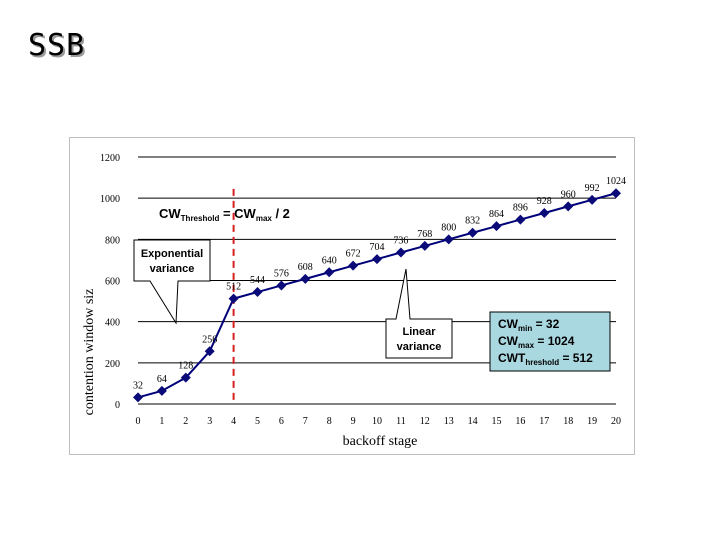  Describe the element at coordinates (257, 421) in the screenshot. I see `x-tick-label: 5` at that location.